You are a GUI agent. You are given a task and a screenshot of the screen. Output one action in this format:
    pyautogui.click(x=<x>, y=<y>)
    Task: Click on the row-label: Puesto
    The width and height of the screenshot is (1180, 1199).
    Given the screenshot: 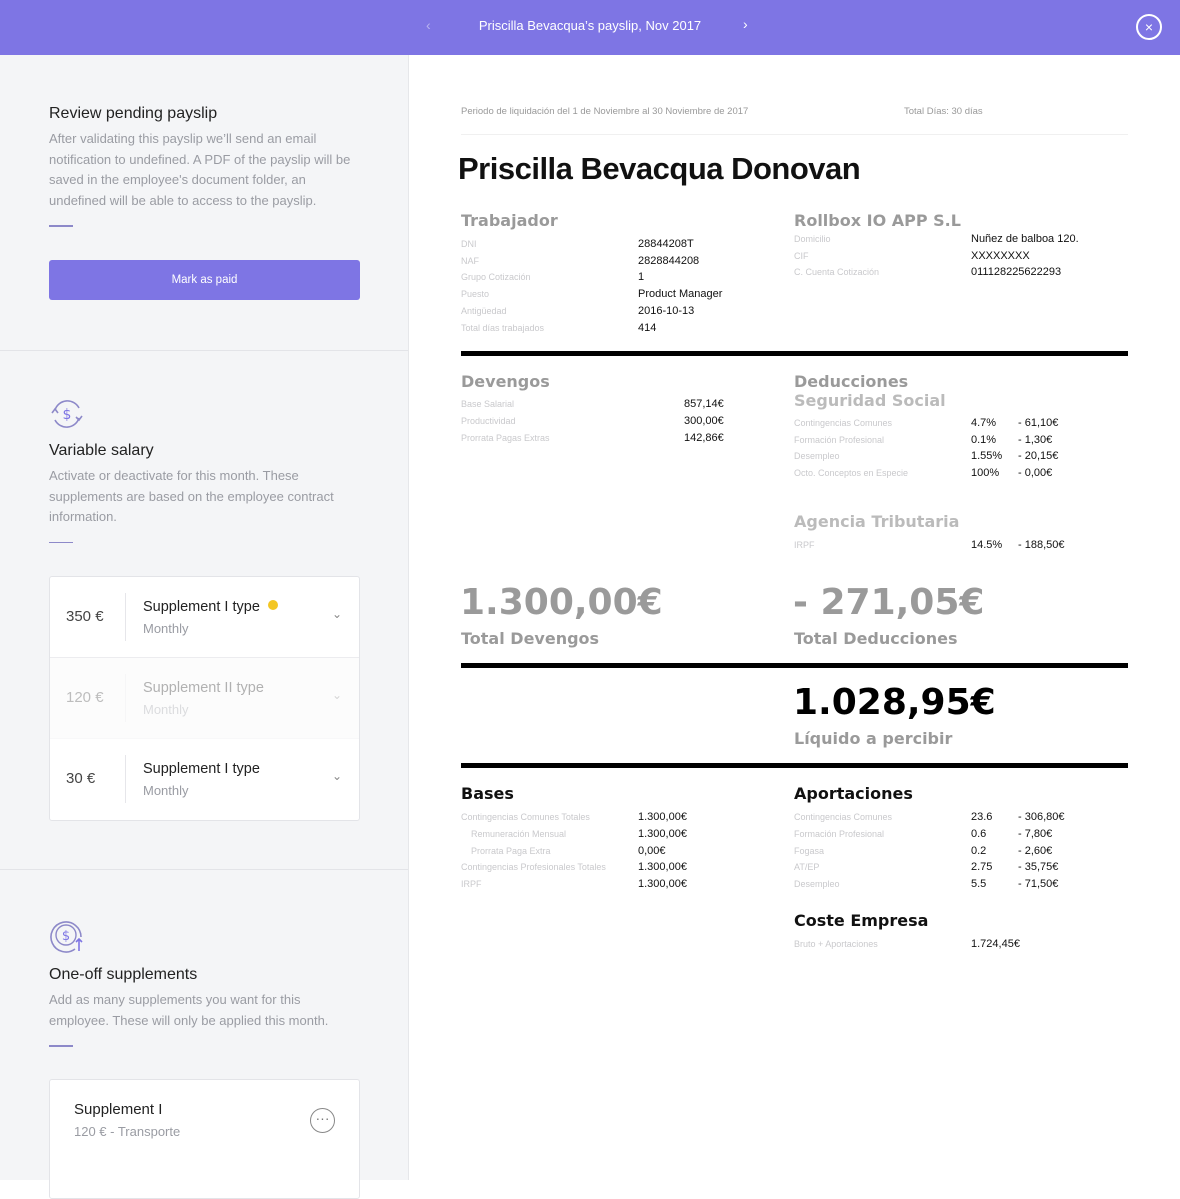 What is the action you would take?
    pyautogui.click(x=475, y=294)
    